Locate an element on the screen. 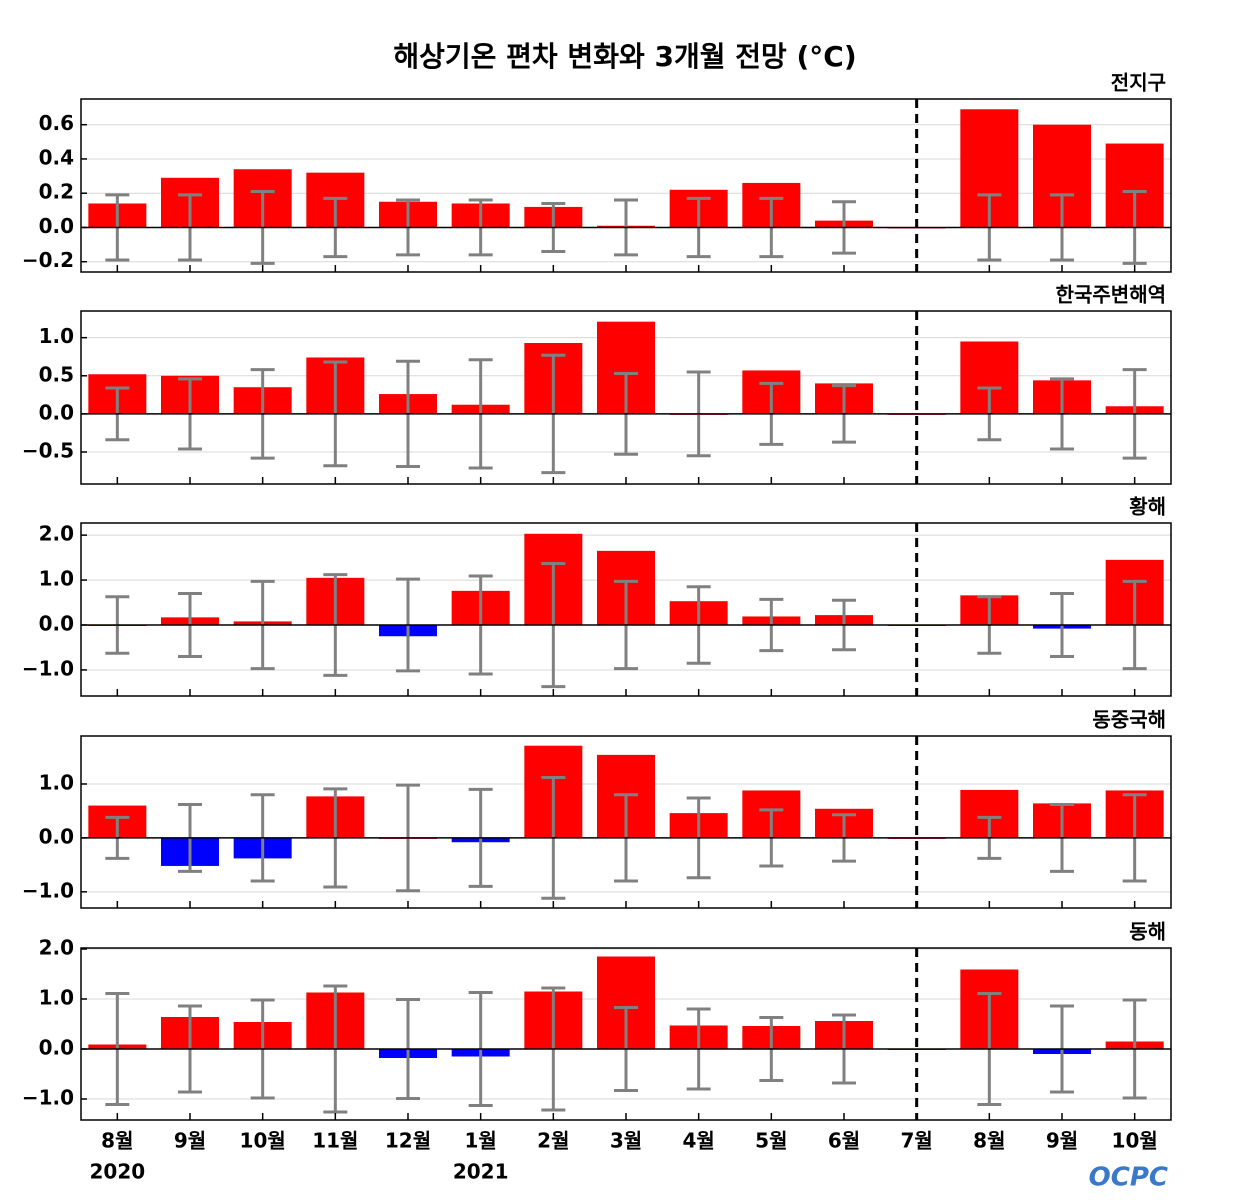  panel-title: 전지구 is located at coordinates (1138, 83).